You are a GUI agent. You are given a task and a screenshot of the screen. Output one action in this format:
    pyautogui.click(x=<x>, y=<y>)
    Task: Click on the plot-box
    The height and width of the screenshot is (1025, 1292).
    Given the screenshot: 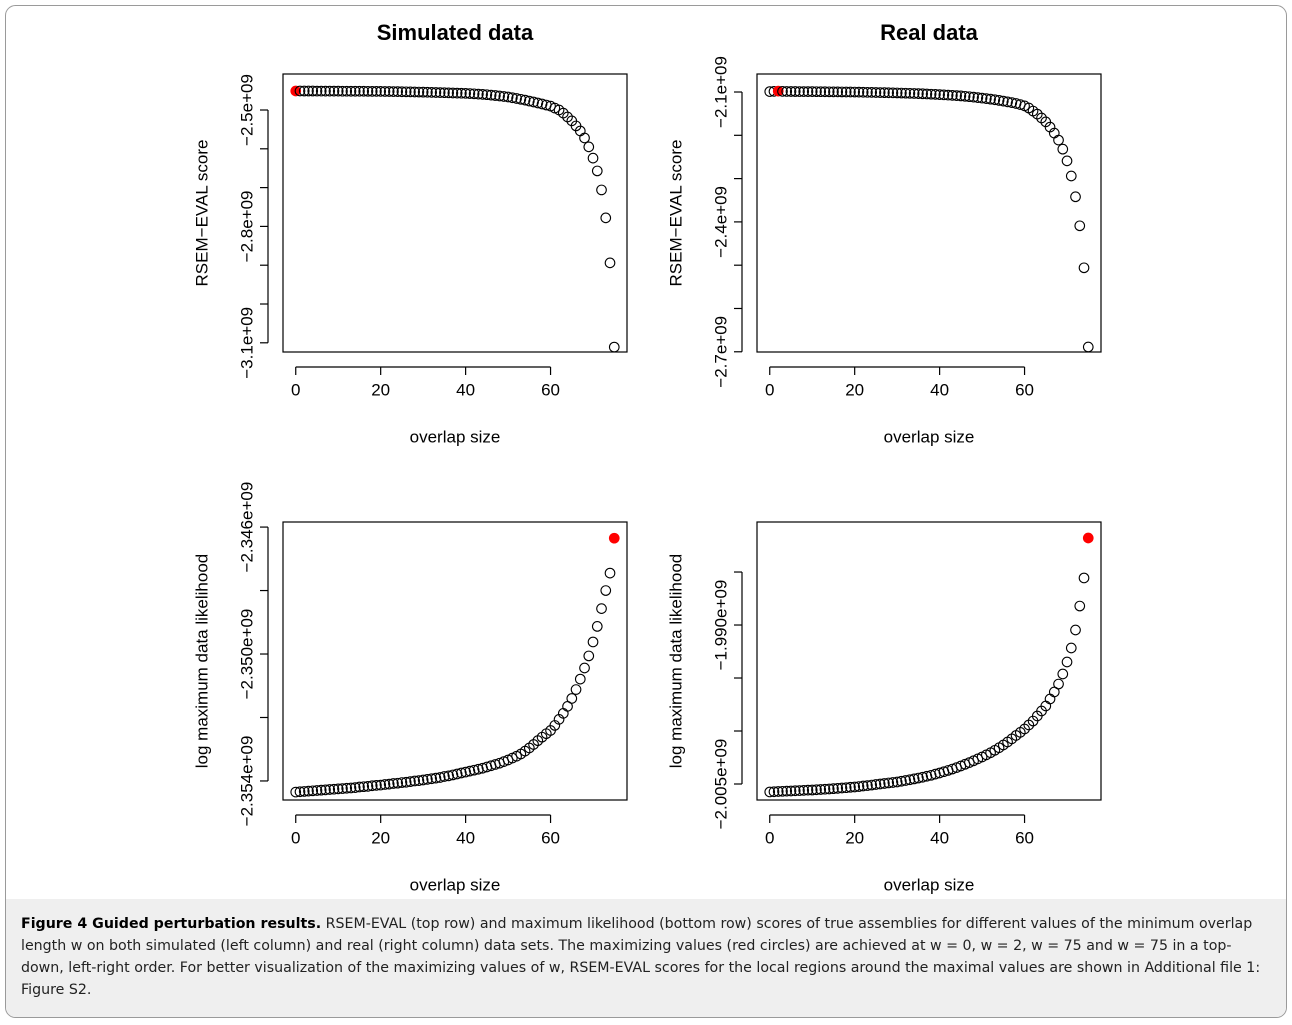 What is the action you would take?
    pyautogui.click(x=929, y=661)
    